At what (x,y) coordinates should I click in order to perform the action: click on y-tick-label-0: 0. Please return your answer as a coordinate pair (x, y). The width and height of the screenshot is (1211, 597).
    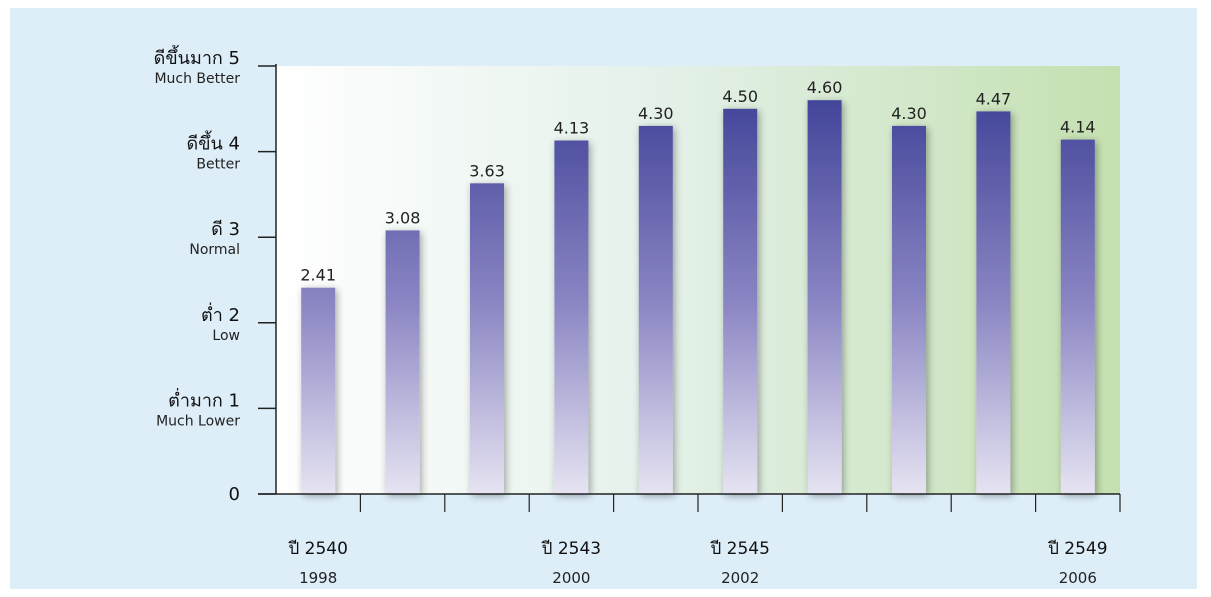
    Looking at the image, I should click on (234, 494).